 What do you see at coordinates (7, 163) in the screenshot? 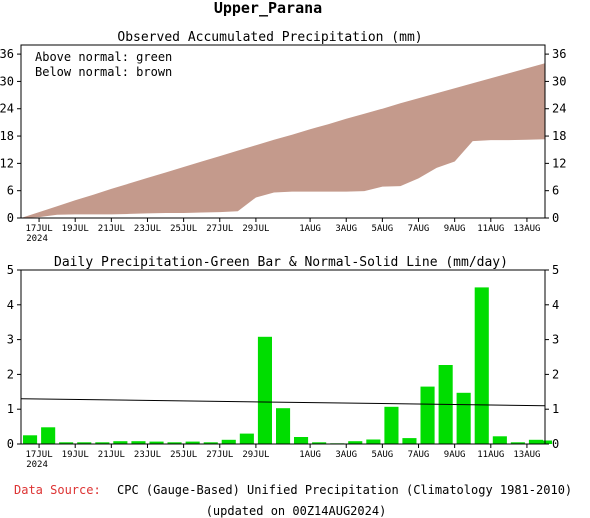
I see `y-tick-label-left: 12` at bounding box center [7, 163].